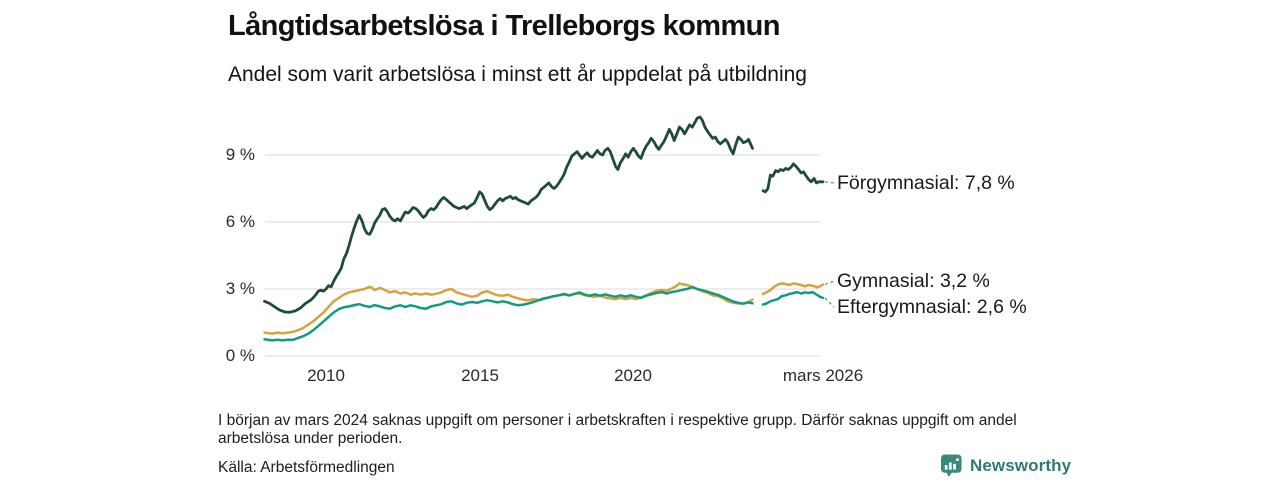 This screenshot has width=1280, height=480. Describe the element at coordinates (823, 375) in the screenshot. I see `x-axis-tick-mars-2026: mars 2026` at that location.